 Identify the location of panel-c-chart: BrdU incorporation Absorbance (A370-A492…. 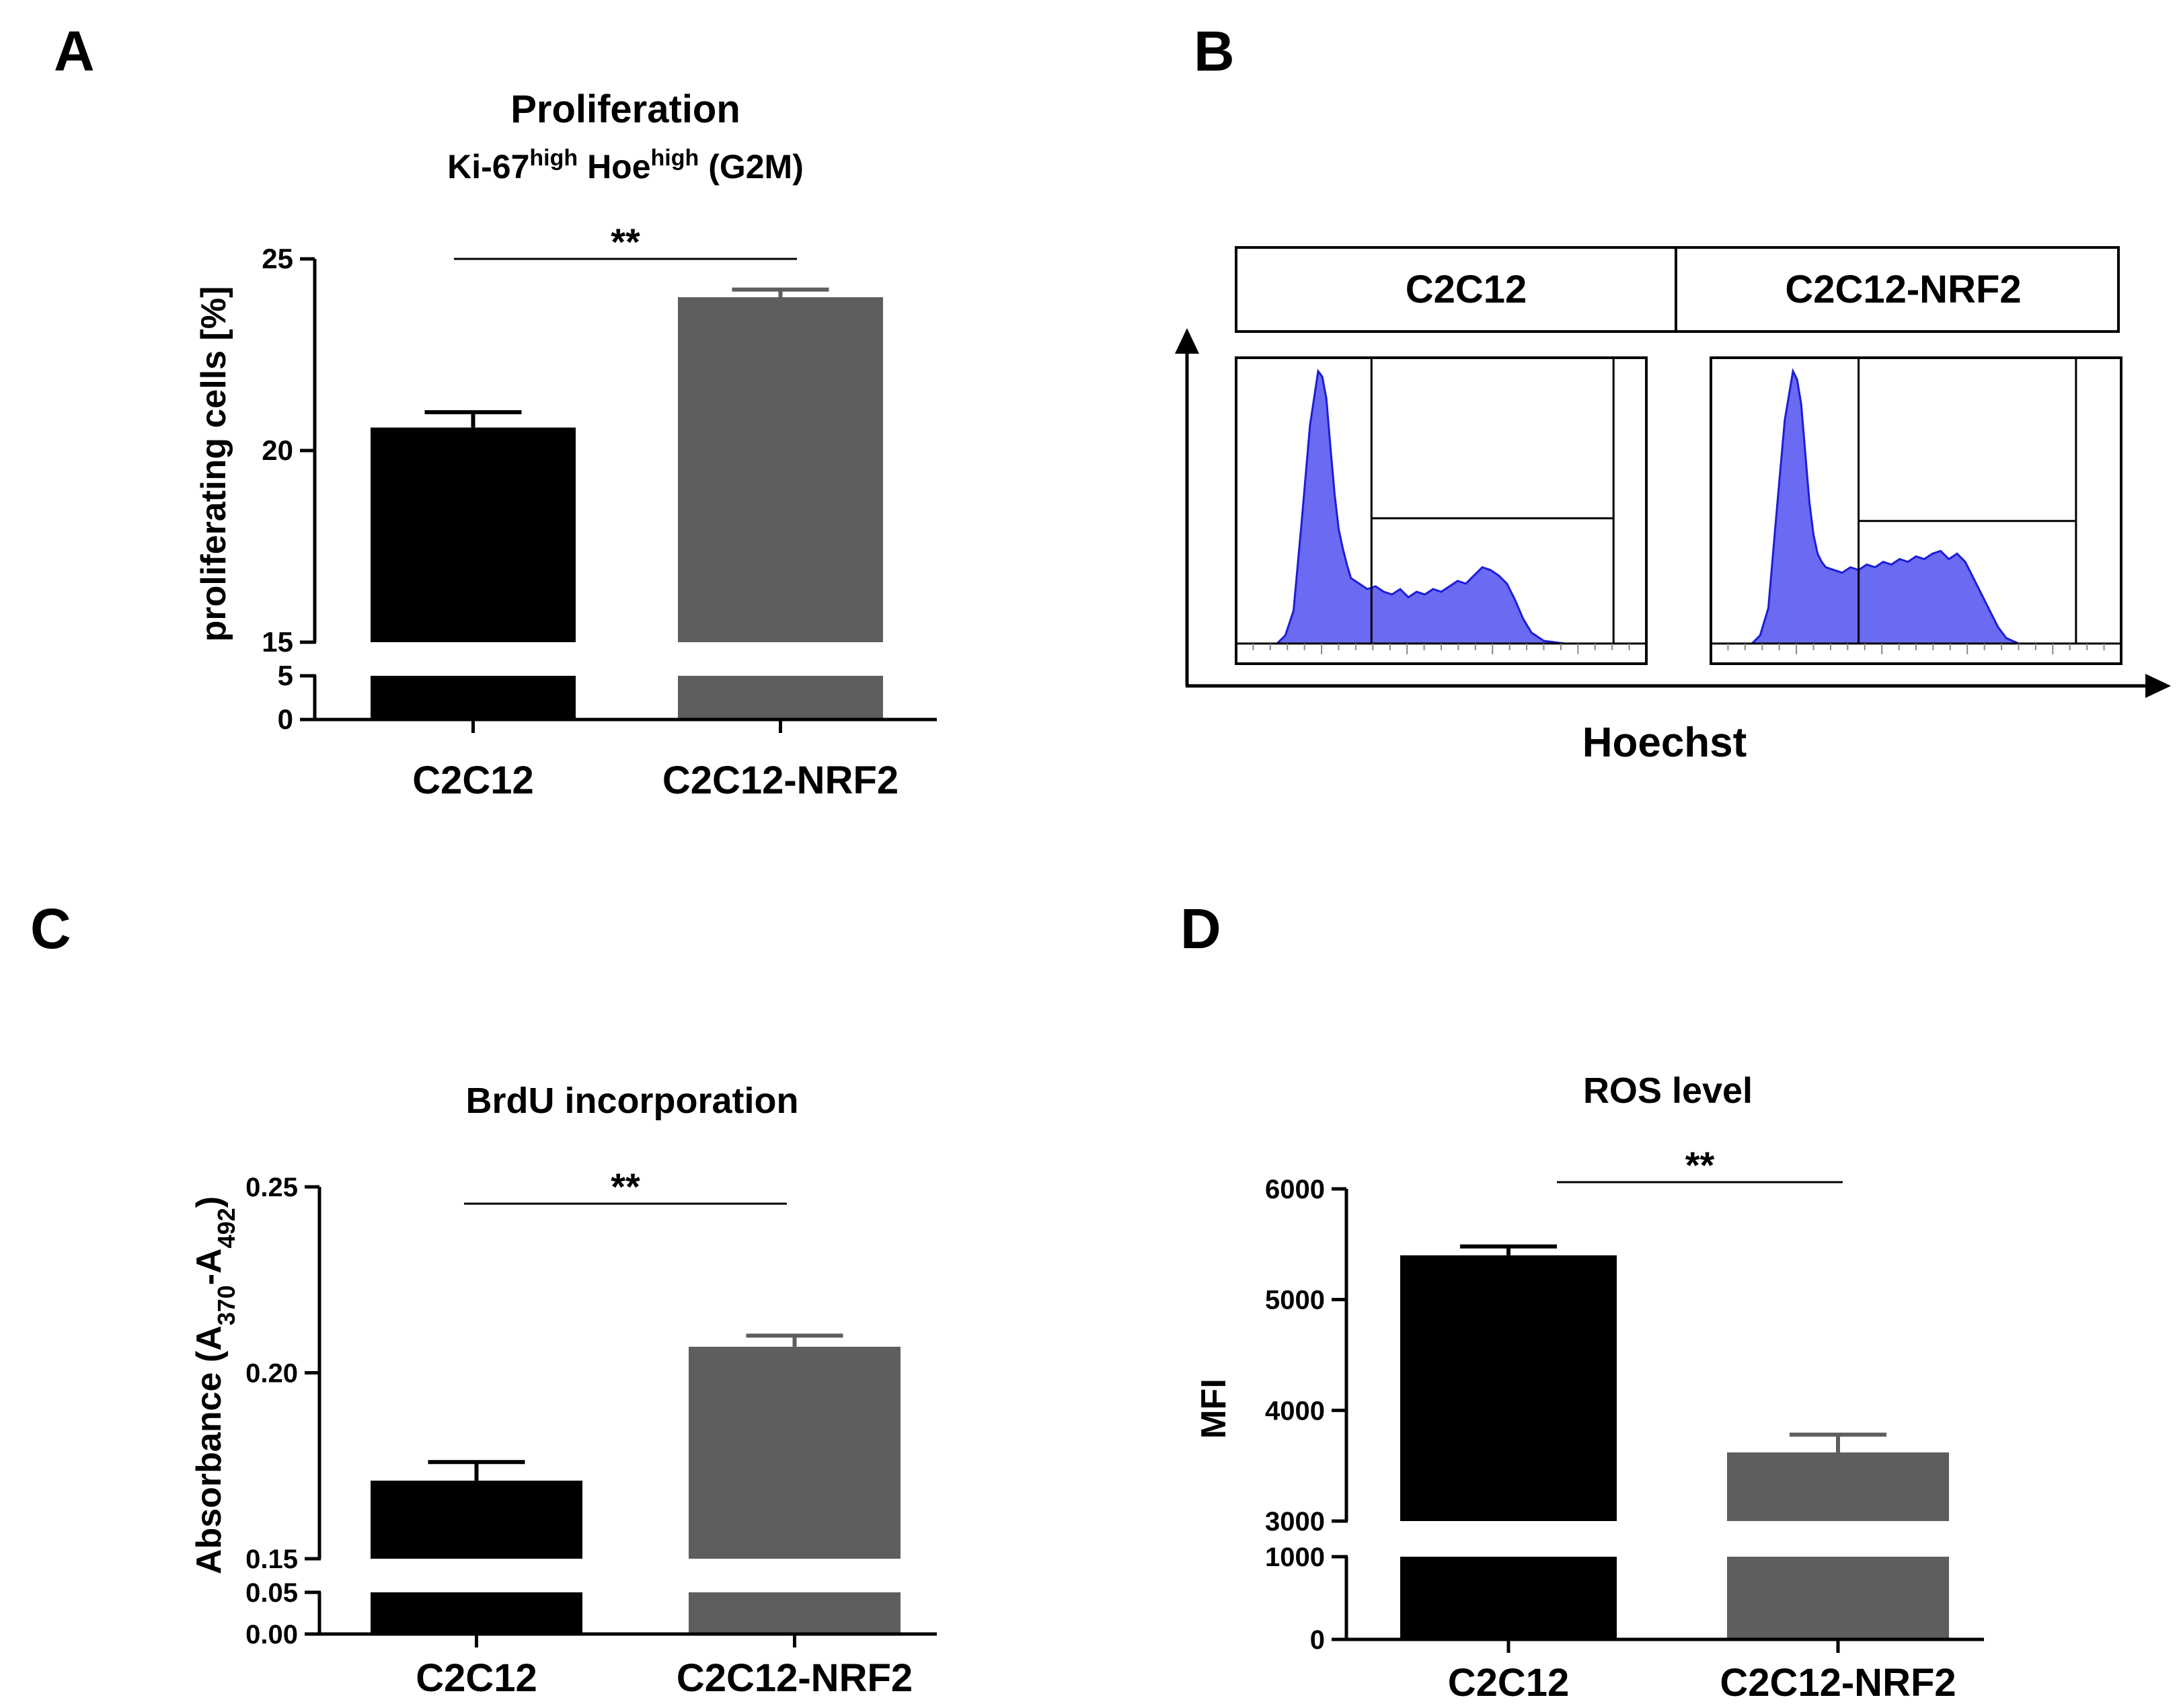
(563, 1390).